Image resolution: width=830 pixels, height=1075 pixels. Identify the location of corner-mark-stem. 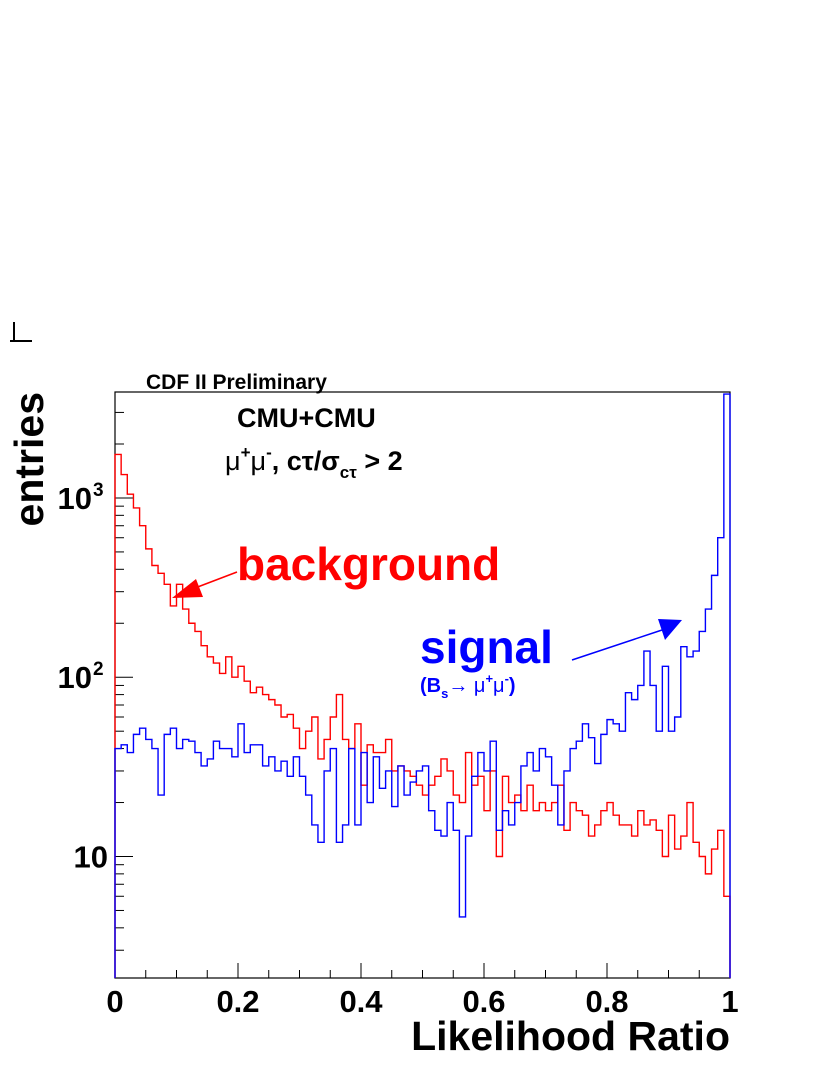
(14, 332).